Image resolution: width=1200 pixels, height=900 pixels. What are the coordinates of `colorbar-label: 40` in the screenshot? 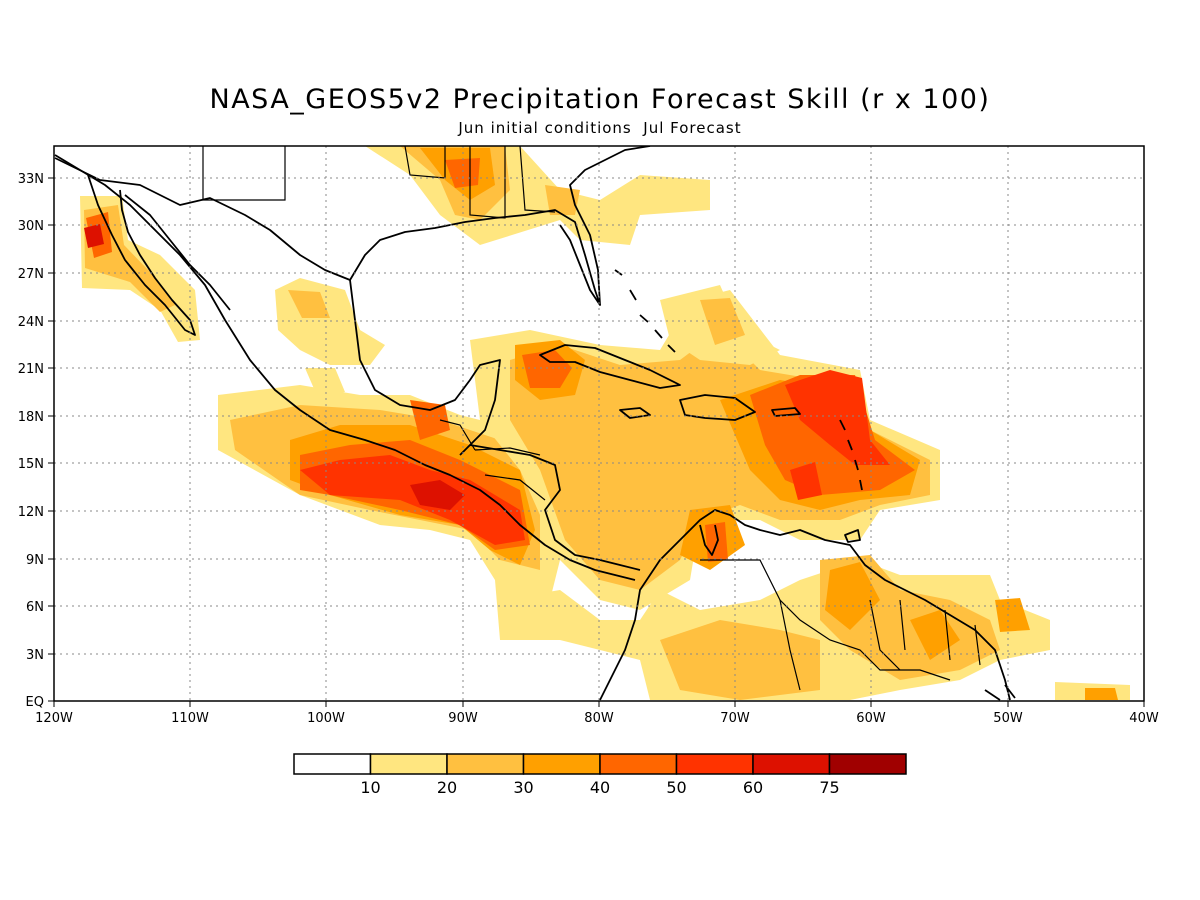 It's located at (600, 787).